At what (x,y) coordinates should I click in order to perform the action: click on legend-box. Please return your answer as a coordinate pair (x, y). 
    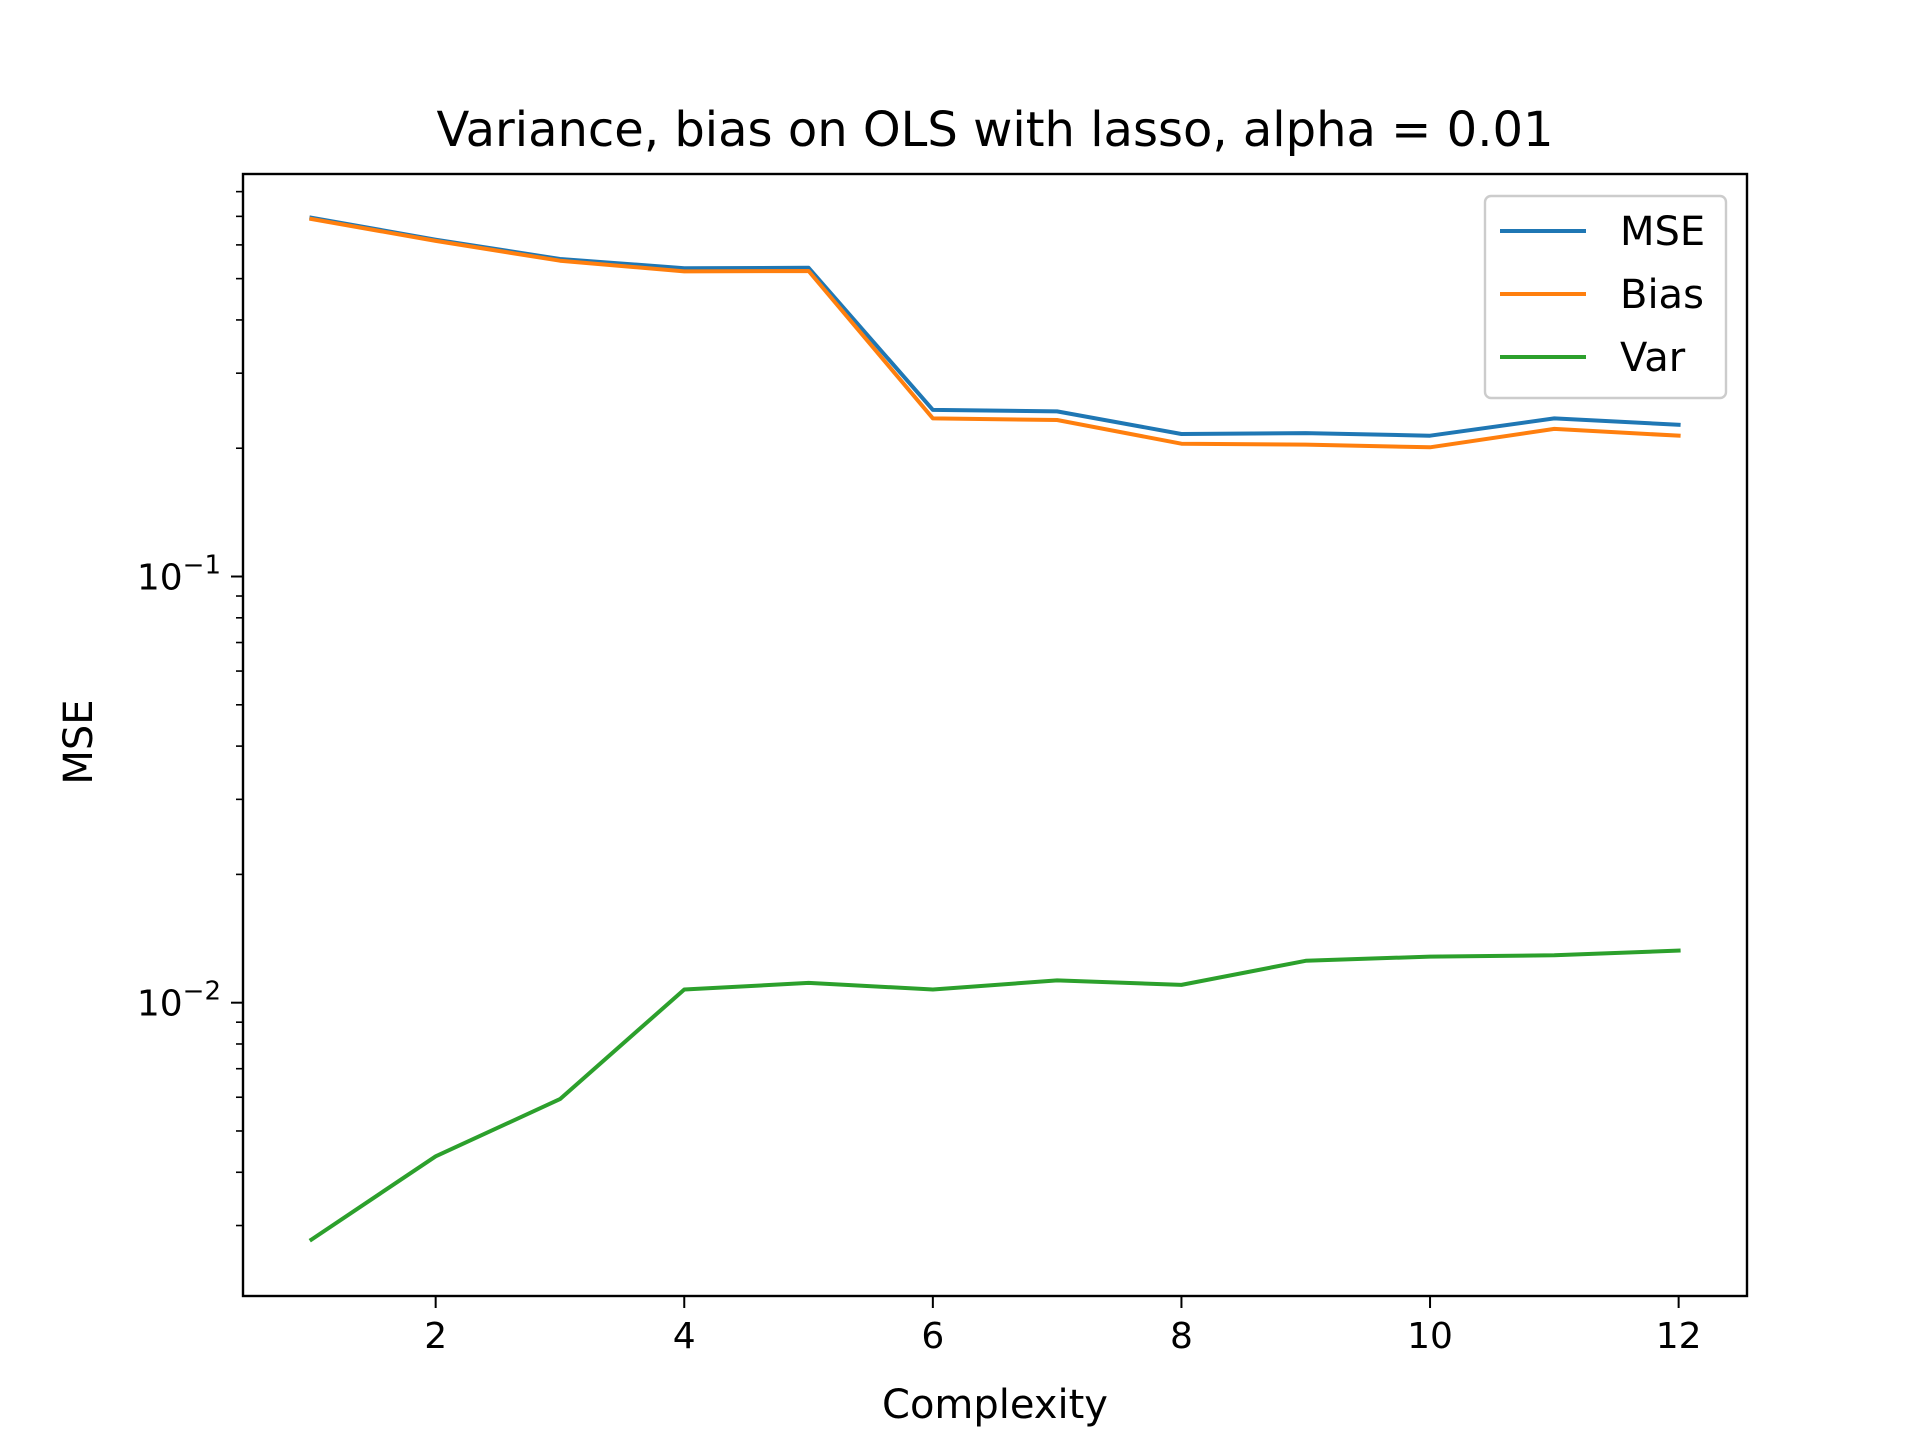
    Looking at the image, I should click on (1605, 297).